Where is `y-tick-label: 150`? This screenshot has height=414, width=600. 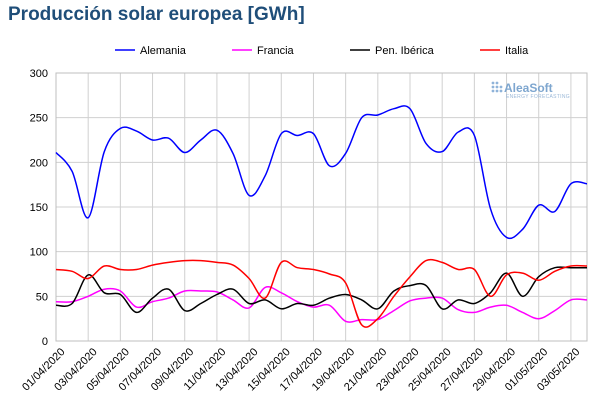 y-tick-label: 150 is located at coordinates (39, 208).